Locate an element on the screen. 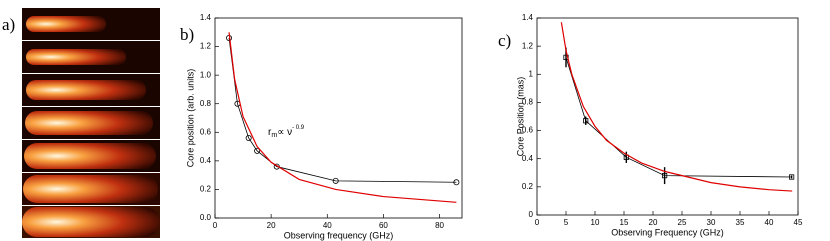 This screenshot has height=241, width=830. annotation: rm∝ ν- 0.9 is located at coordinates (286, 132).